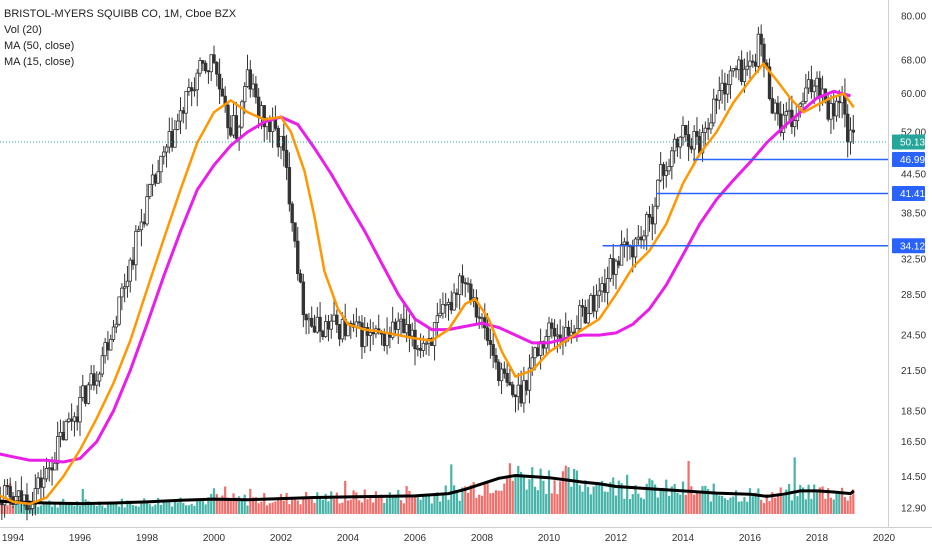 Image resolution: width=932 pixels, height=550 pixels. I want to click on price-tick-label: 12.90, so click(913, 509).